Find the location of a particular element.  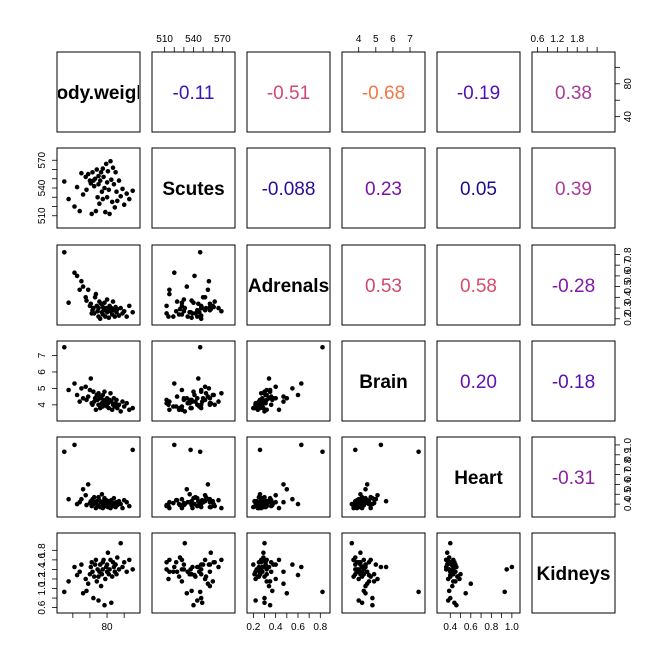

correlation-value-0-4: -0.19 is located at coordinates (478, 93).